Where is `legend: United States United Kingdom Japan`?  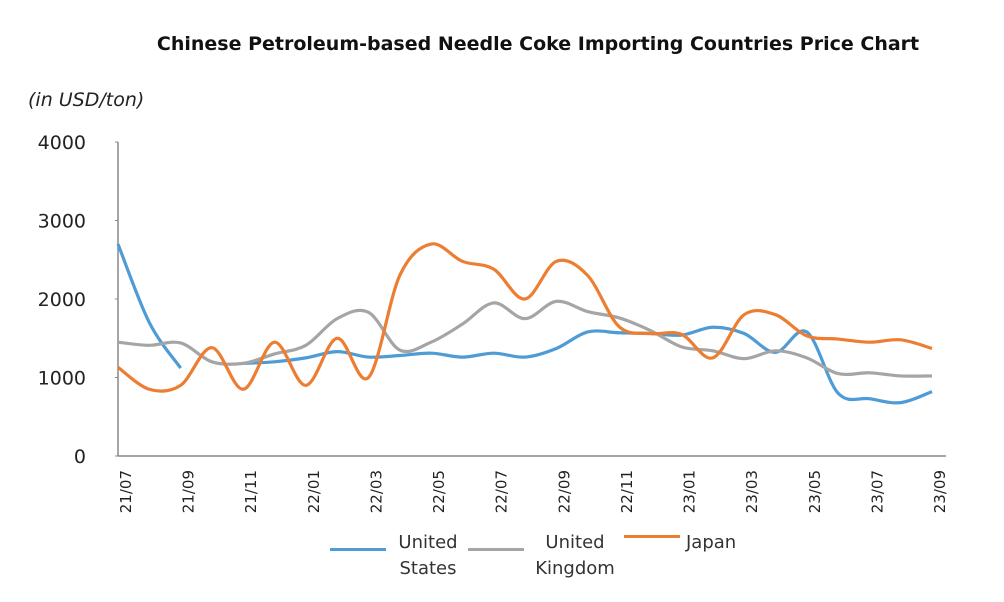 legend: United States United Kingdom Japan is located at coordinates (533, 556).